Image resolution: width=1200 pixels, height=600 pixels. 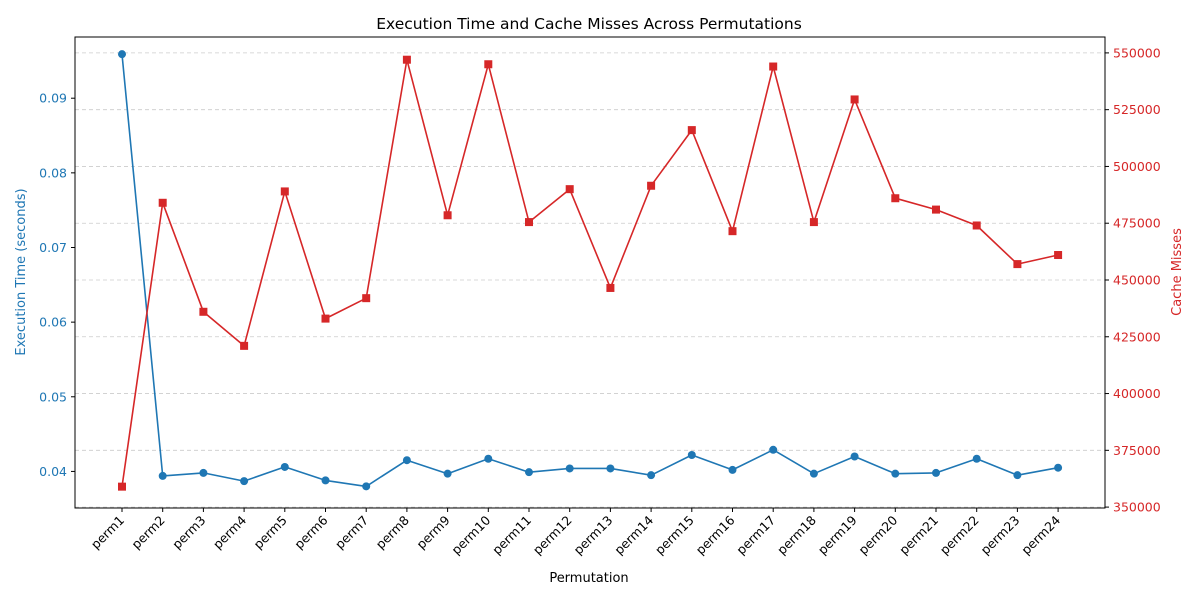 I want to click on x-tick-label: perm13, so click(x=593, y=535).